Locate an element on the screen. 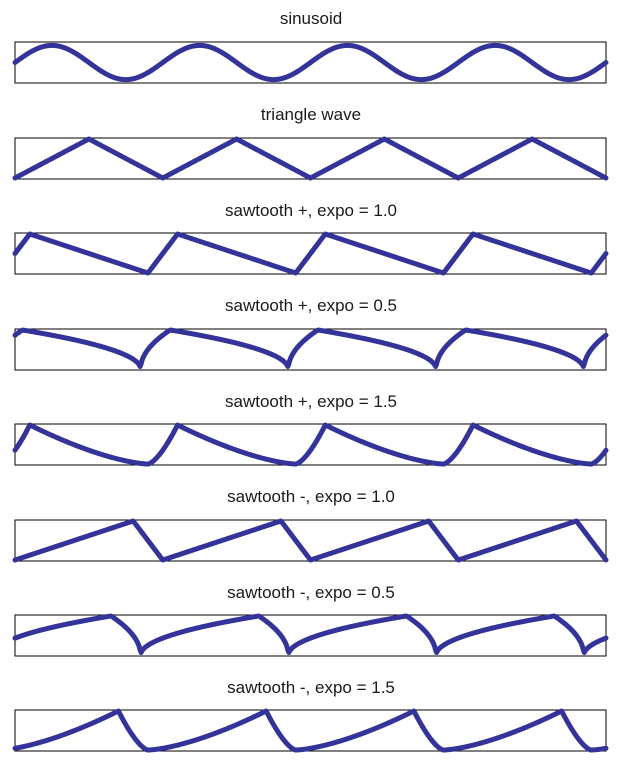 Image resolution: width=622 pixels, height=764 pixels. panel-sawtooth-minus-expo-1-0: sawtooth -, expo = 1.0 is located at coordinates (310, 525).